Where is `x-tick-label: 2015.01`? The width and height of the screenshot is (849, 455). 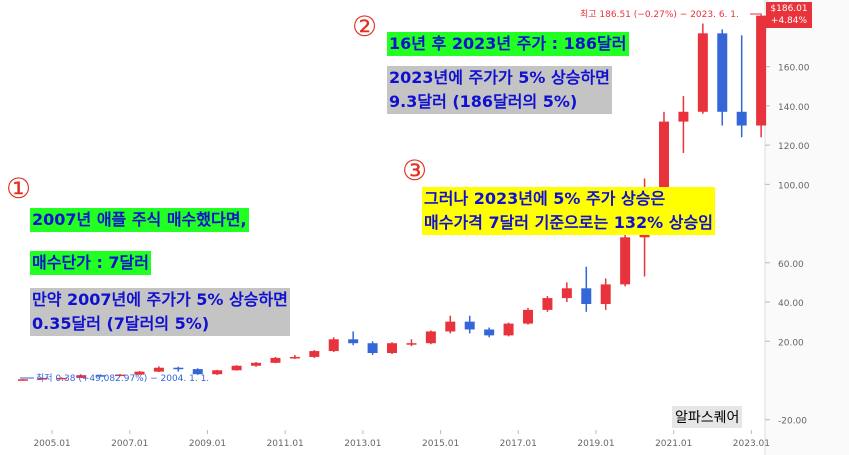
x-tick-label: 2015.01 is located at coordinates (440, 444).